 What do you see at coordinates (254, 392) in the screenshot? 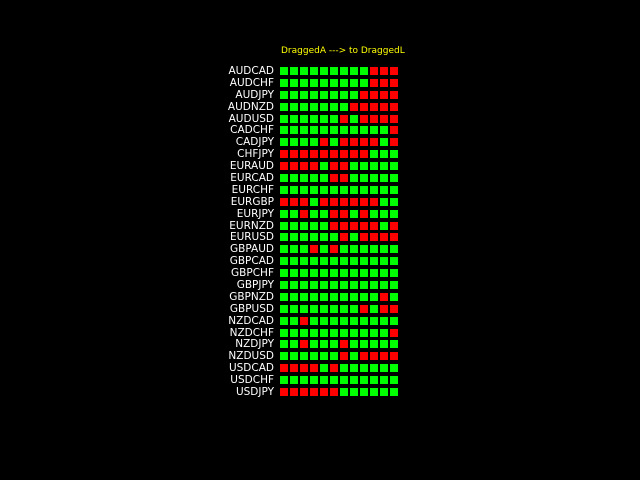
I see `pair-label: USDJPY` at bounding box center [254, 392].